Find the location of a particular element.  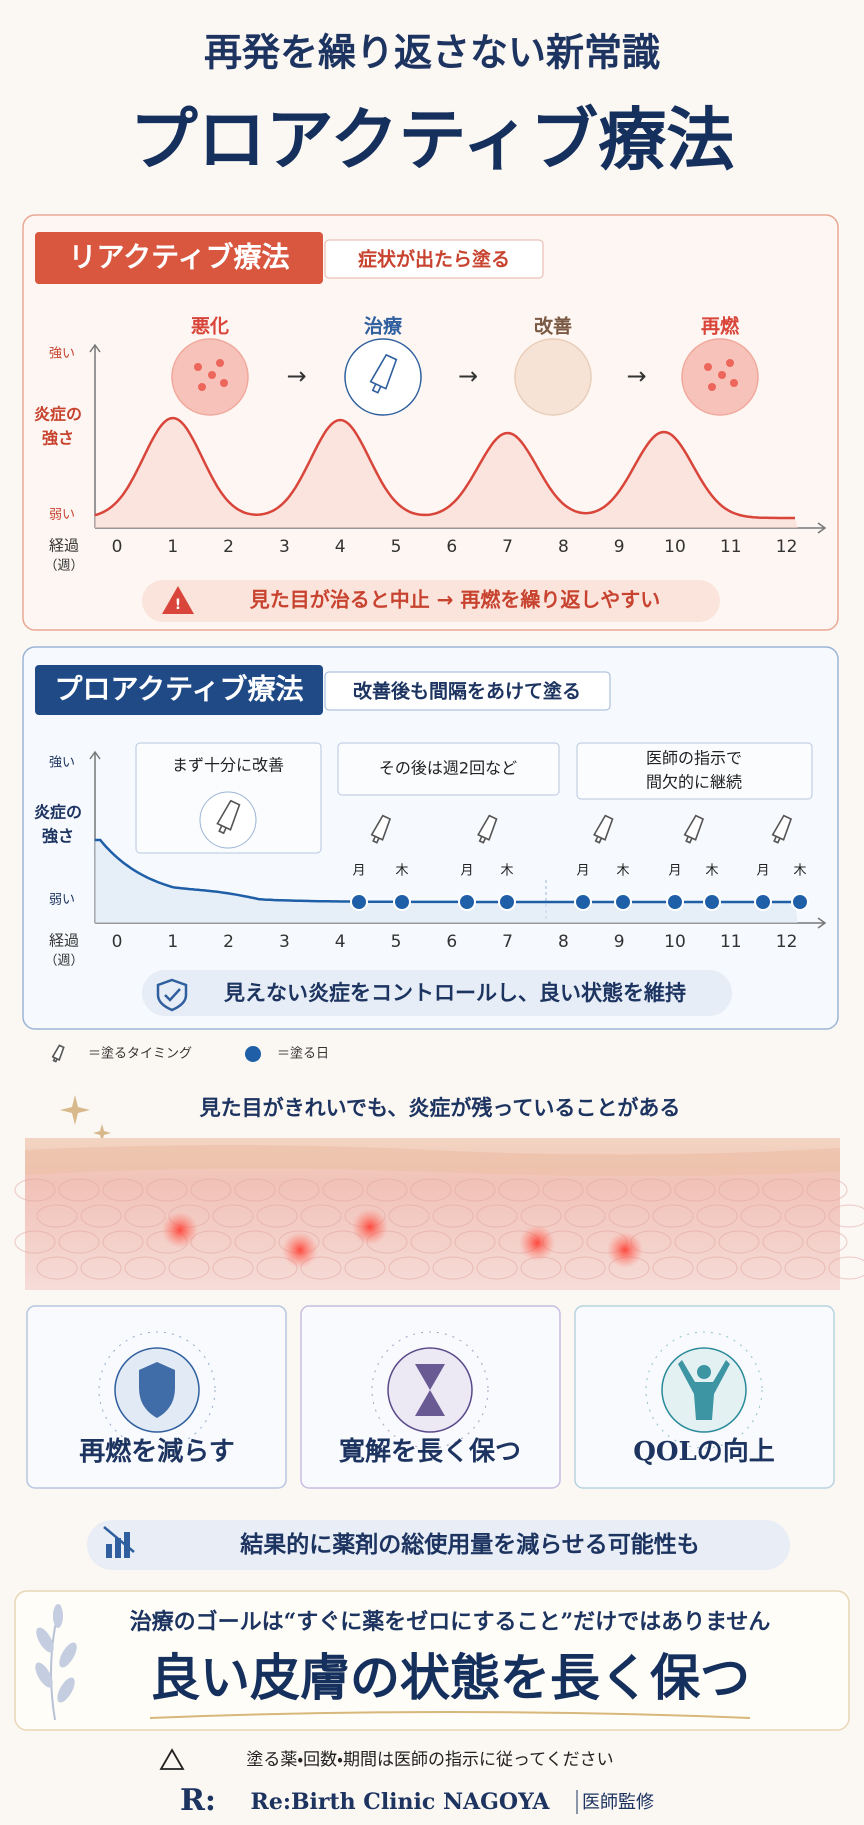

message-text: 見えない炎症をコントロールし、良い状態を維持 is located at coordinates (455, 993).